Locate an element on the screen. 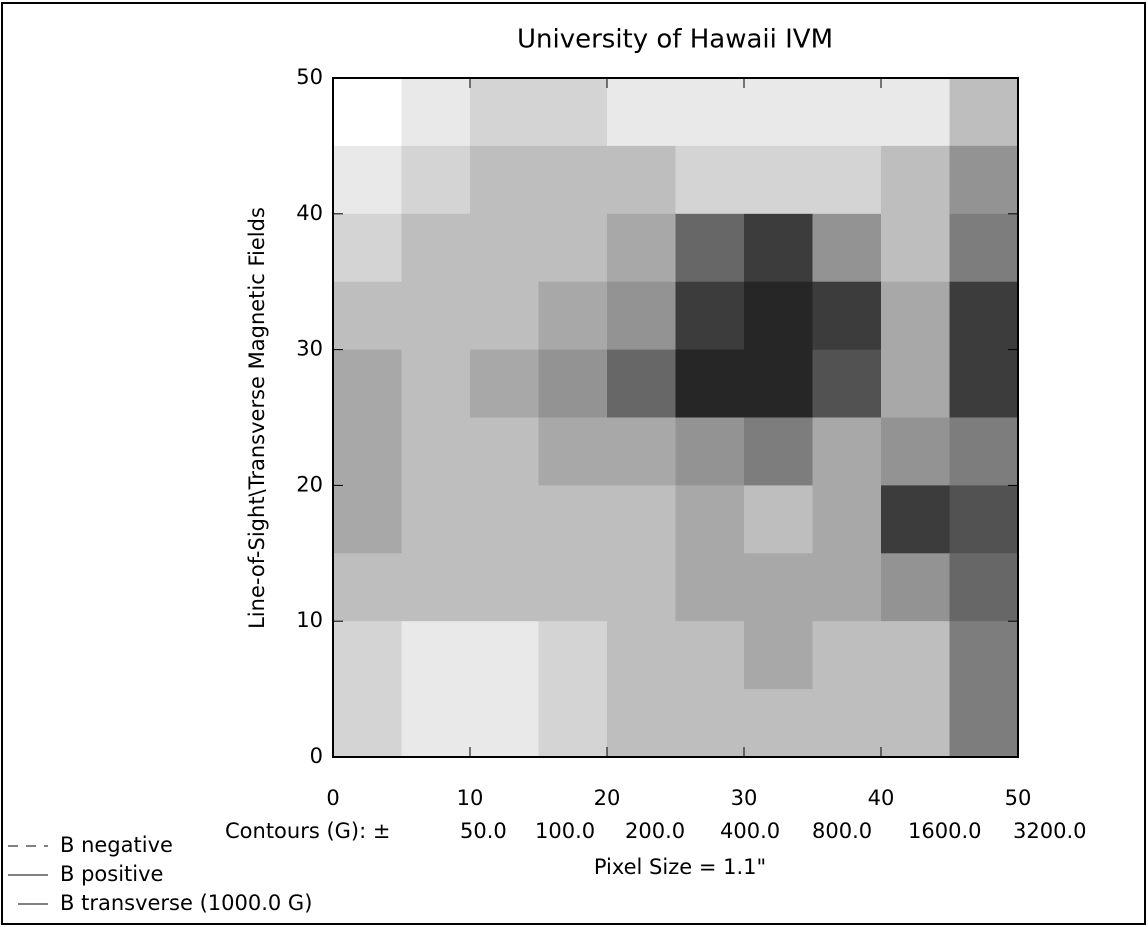 This screenshot has height=927, width=1148. x-tick-label: 0 is located at coordinates (332, 798).